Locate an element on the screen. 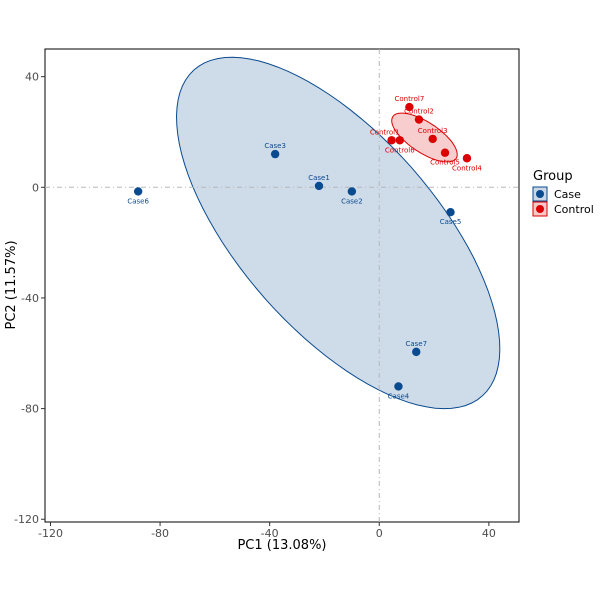  y-axis-title: PC2 (11.57%) is located at coordinates (11, 284).